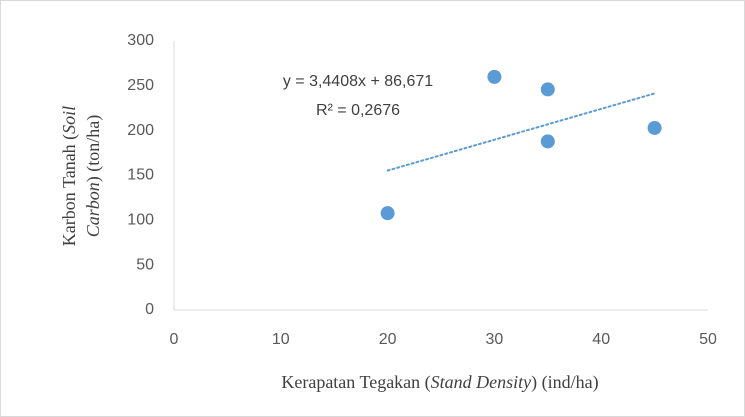 The width and height of the screenshot is (745, 417). Describe the element at coordinates (149, 309) in the screenshot. I see `y-tick-label: 0` at that location.